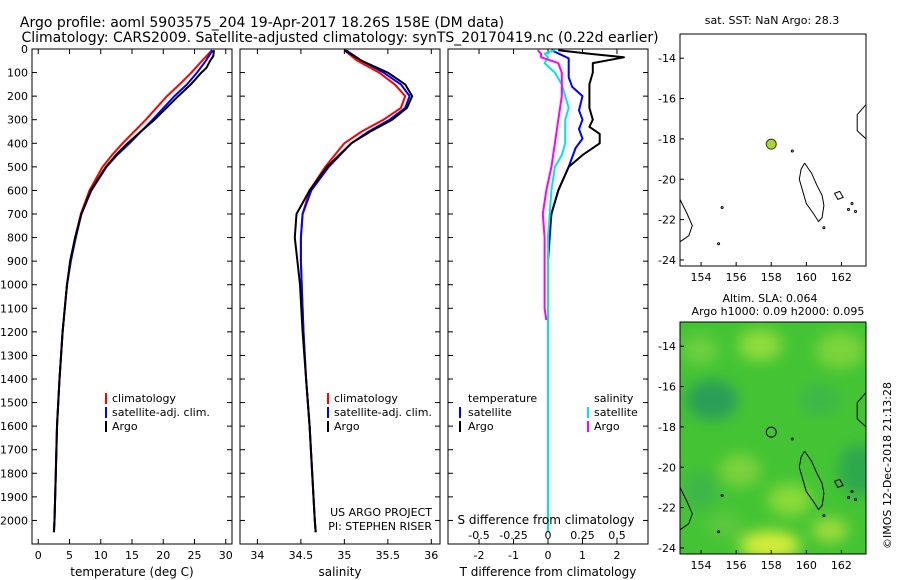 This screenshot has width=900, height=580. Describe the element at coordinates (344, 555) in the screenshot. I see `x-tick-label: 35` at that location.